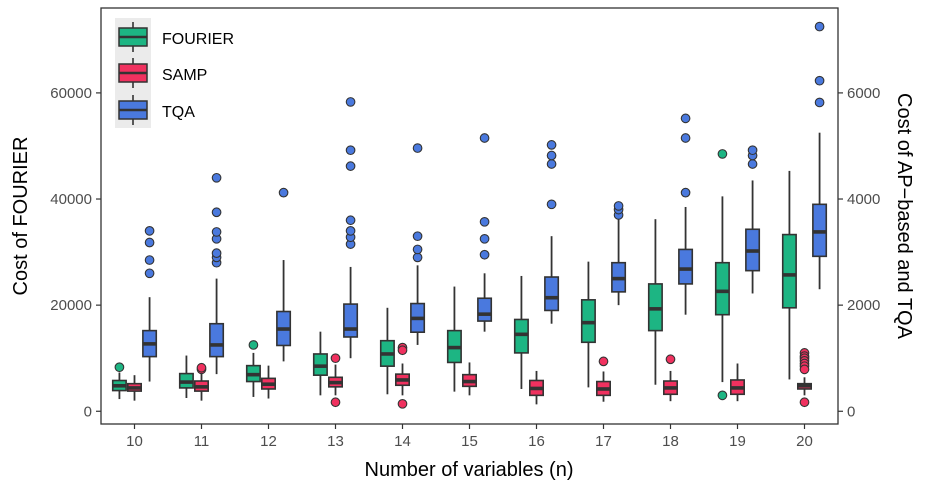  Describe the element at coordinates (184, 75) in the screenshot. I see `legend-label-samp: SAMP` at that location.